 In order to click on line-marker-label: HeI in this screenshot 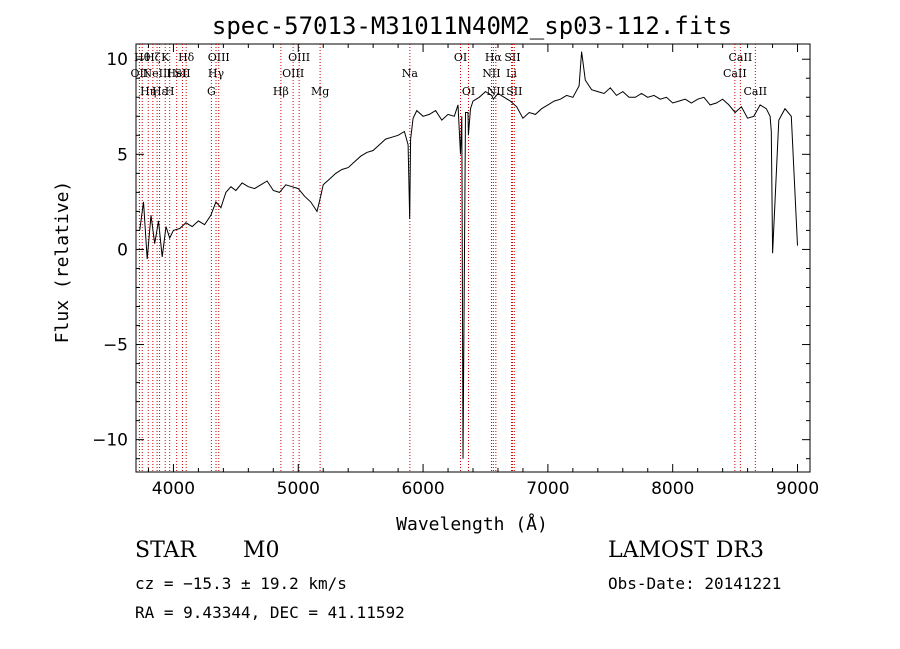, I will do `click(176, 73)`.